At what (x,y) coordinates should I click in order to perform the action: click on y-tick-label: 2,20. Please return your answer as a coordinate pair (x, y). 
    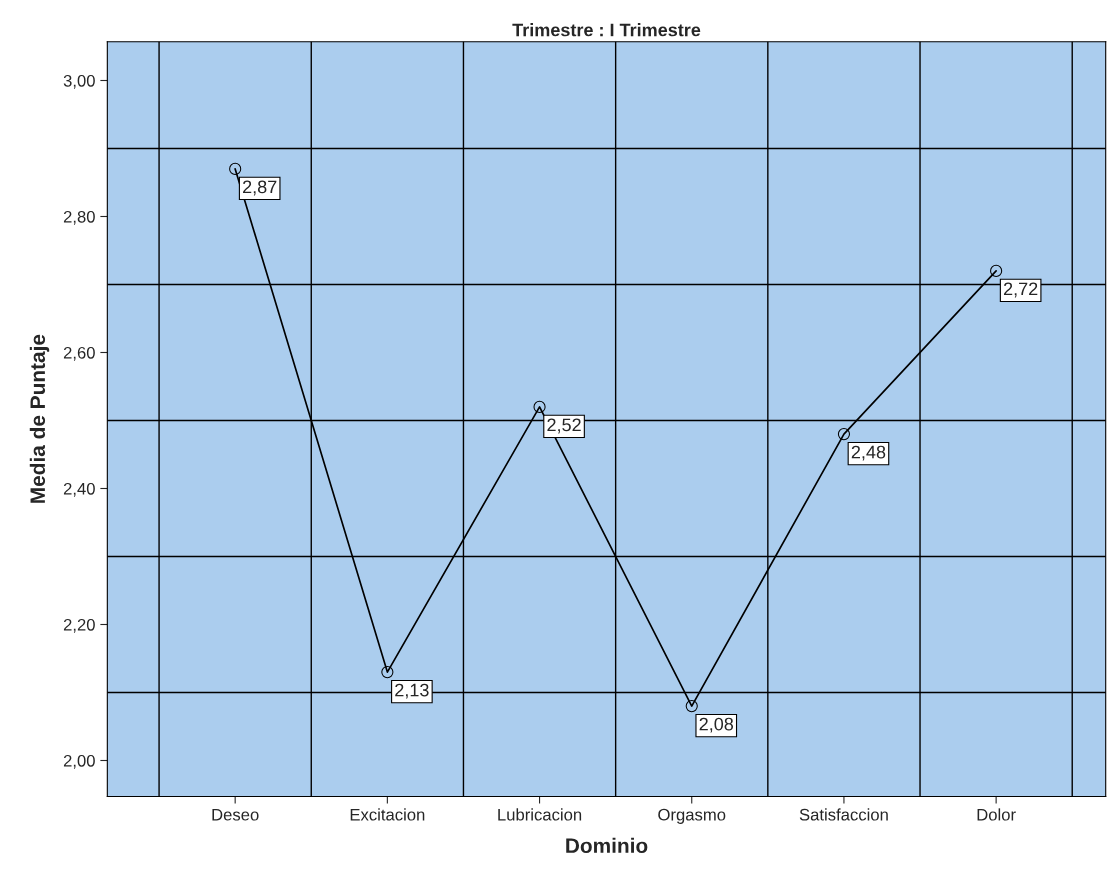
    Looking at the image, I should click on (79, 625).